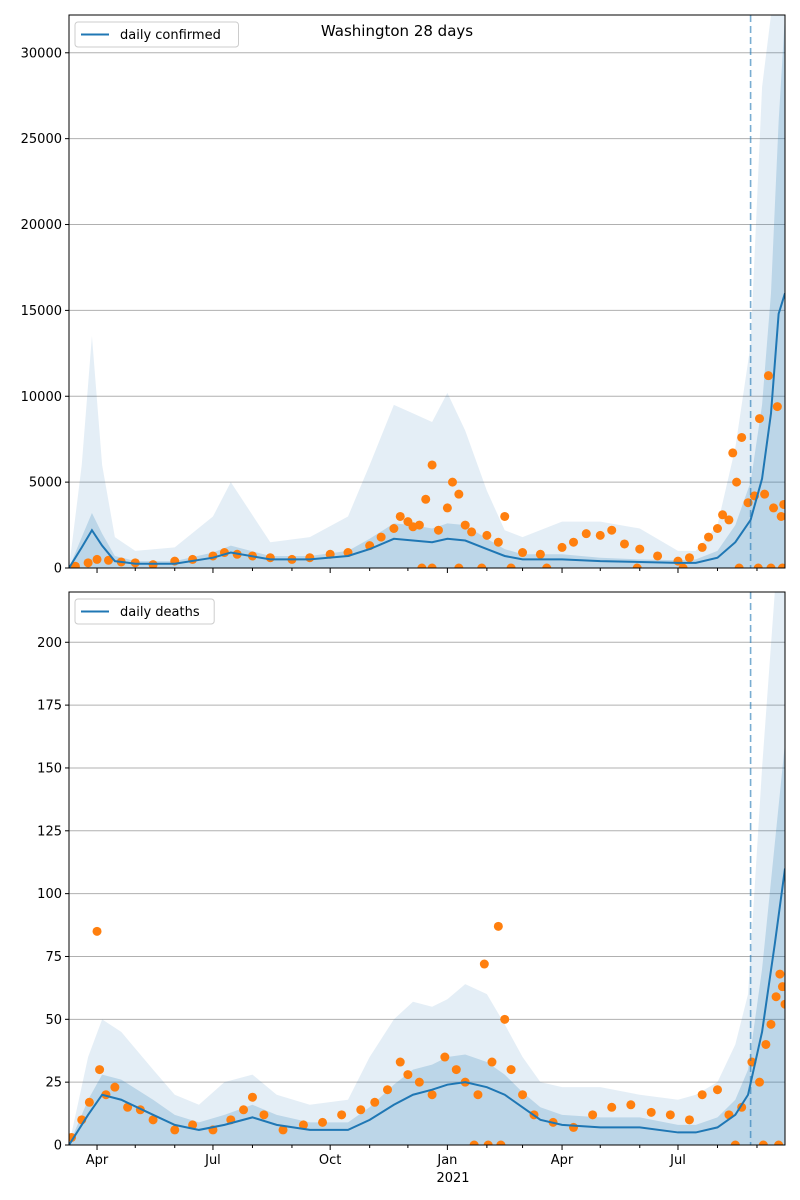 Image resolution: width=800 pixels, height=1200 pixels. I want to click on legend: daily deaths, so click(144, 611).